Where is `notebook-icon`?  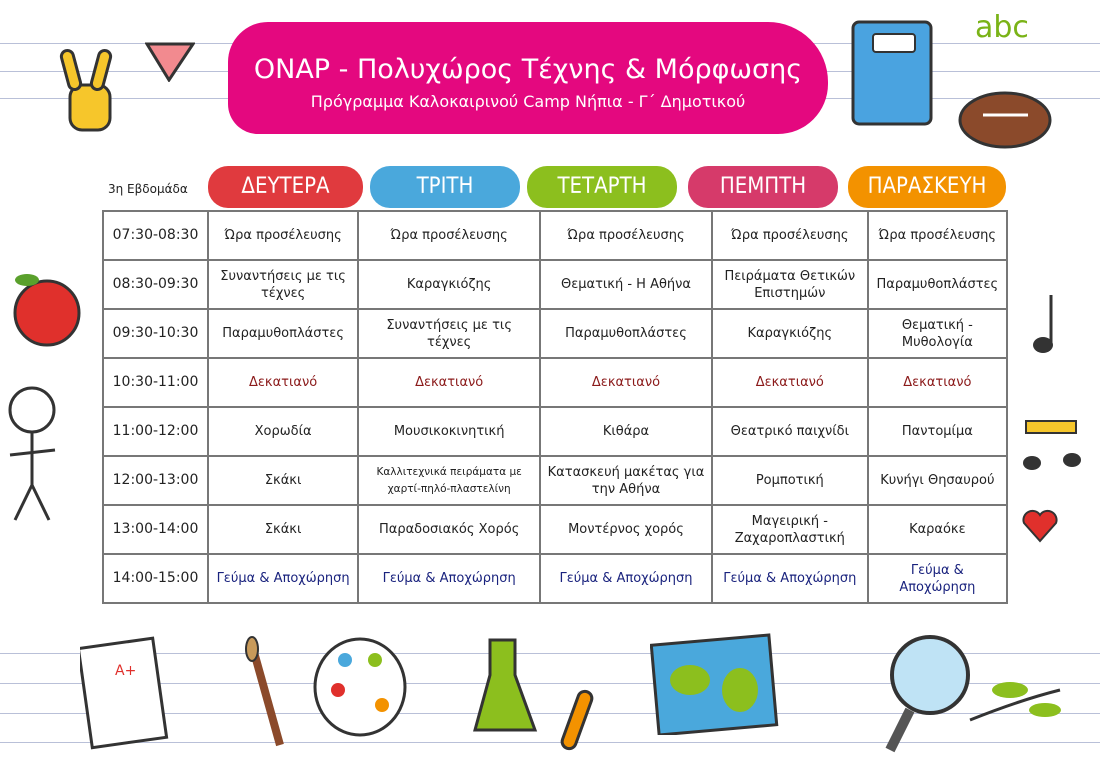 notebook-icon is located at coordinates (892, 73).